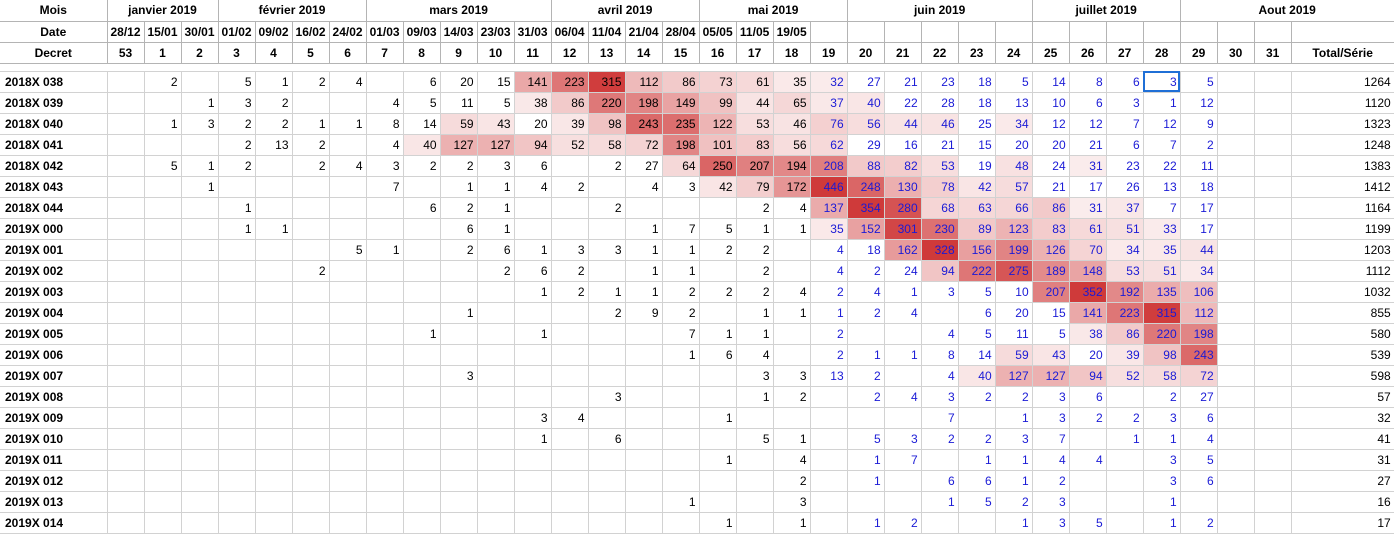 The width and height of the screenshot is (1394, 534). I want to click on value-cell: 8, so click(385, 124).